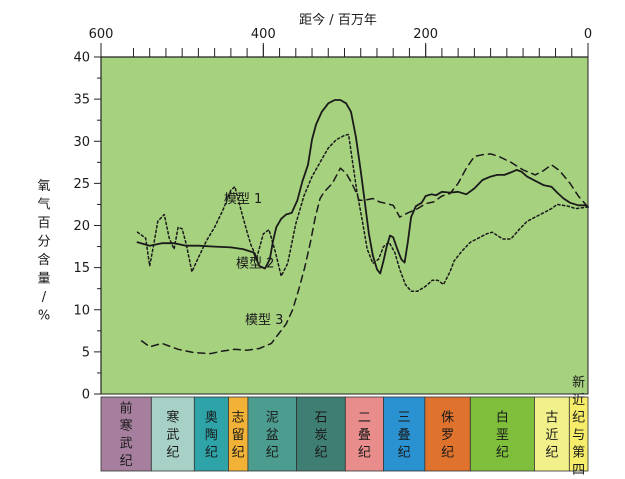  Describe the element at coordinates (81, 226) in the screenshot. I see `y-tick-label: 20` at that location.